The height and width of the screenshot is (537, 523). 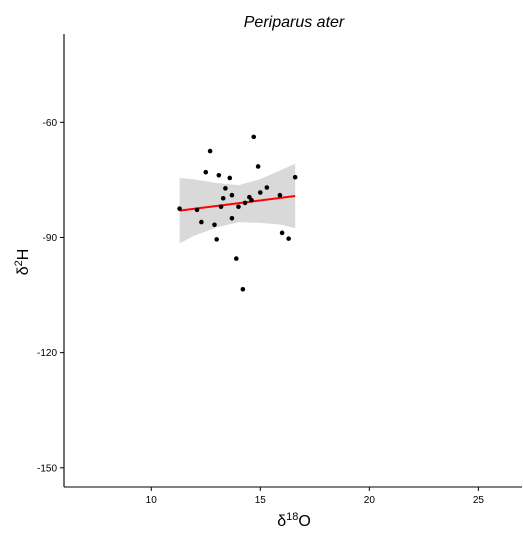 I want to click on regression-line, so click(x=237, y=203).